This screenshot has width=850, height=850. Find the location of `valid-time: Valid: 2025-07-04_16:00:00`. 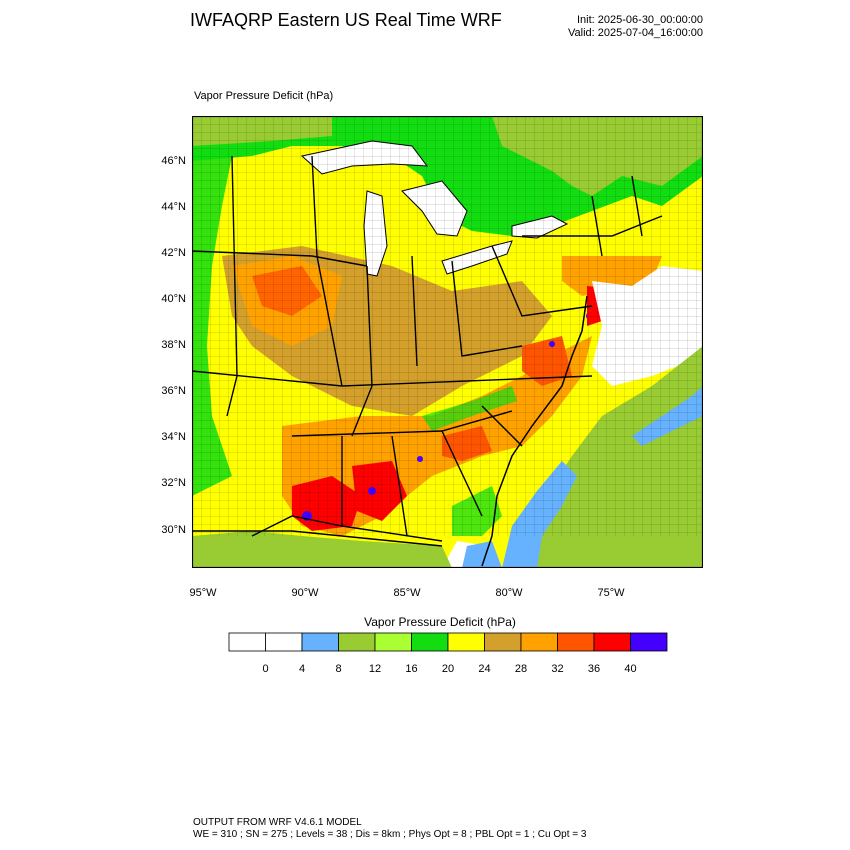

valid-time: Valid: 2025-07-04_16:00:00 is located at coordinates (635, 33).